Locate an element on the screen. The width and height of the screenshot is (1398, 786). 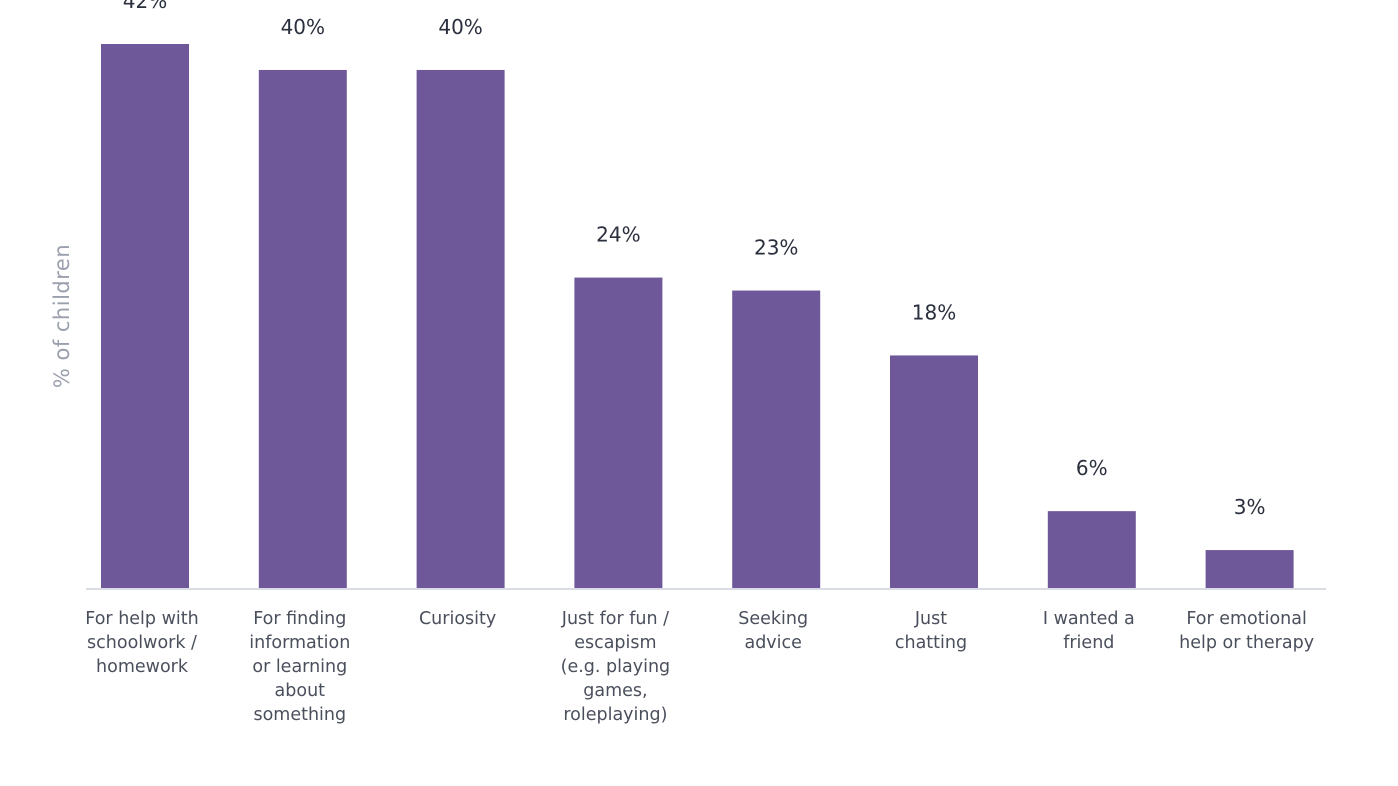
category-label-6: Just chatting is located at coordinates (931, 631).